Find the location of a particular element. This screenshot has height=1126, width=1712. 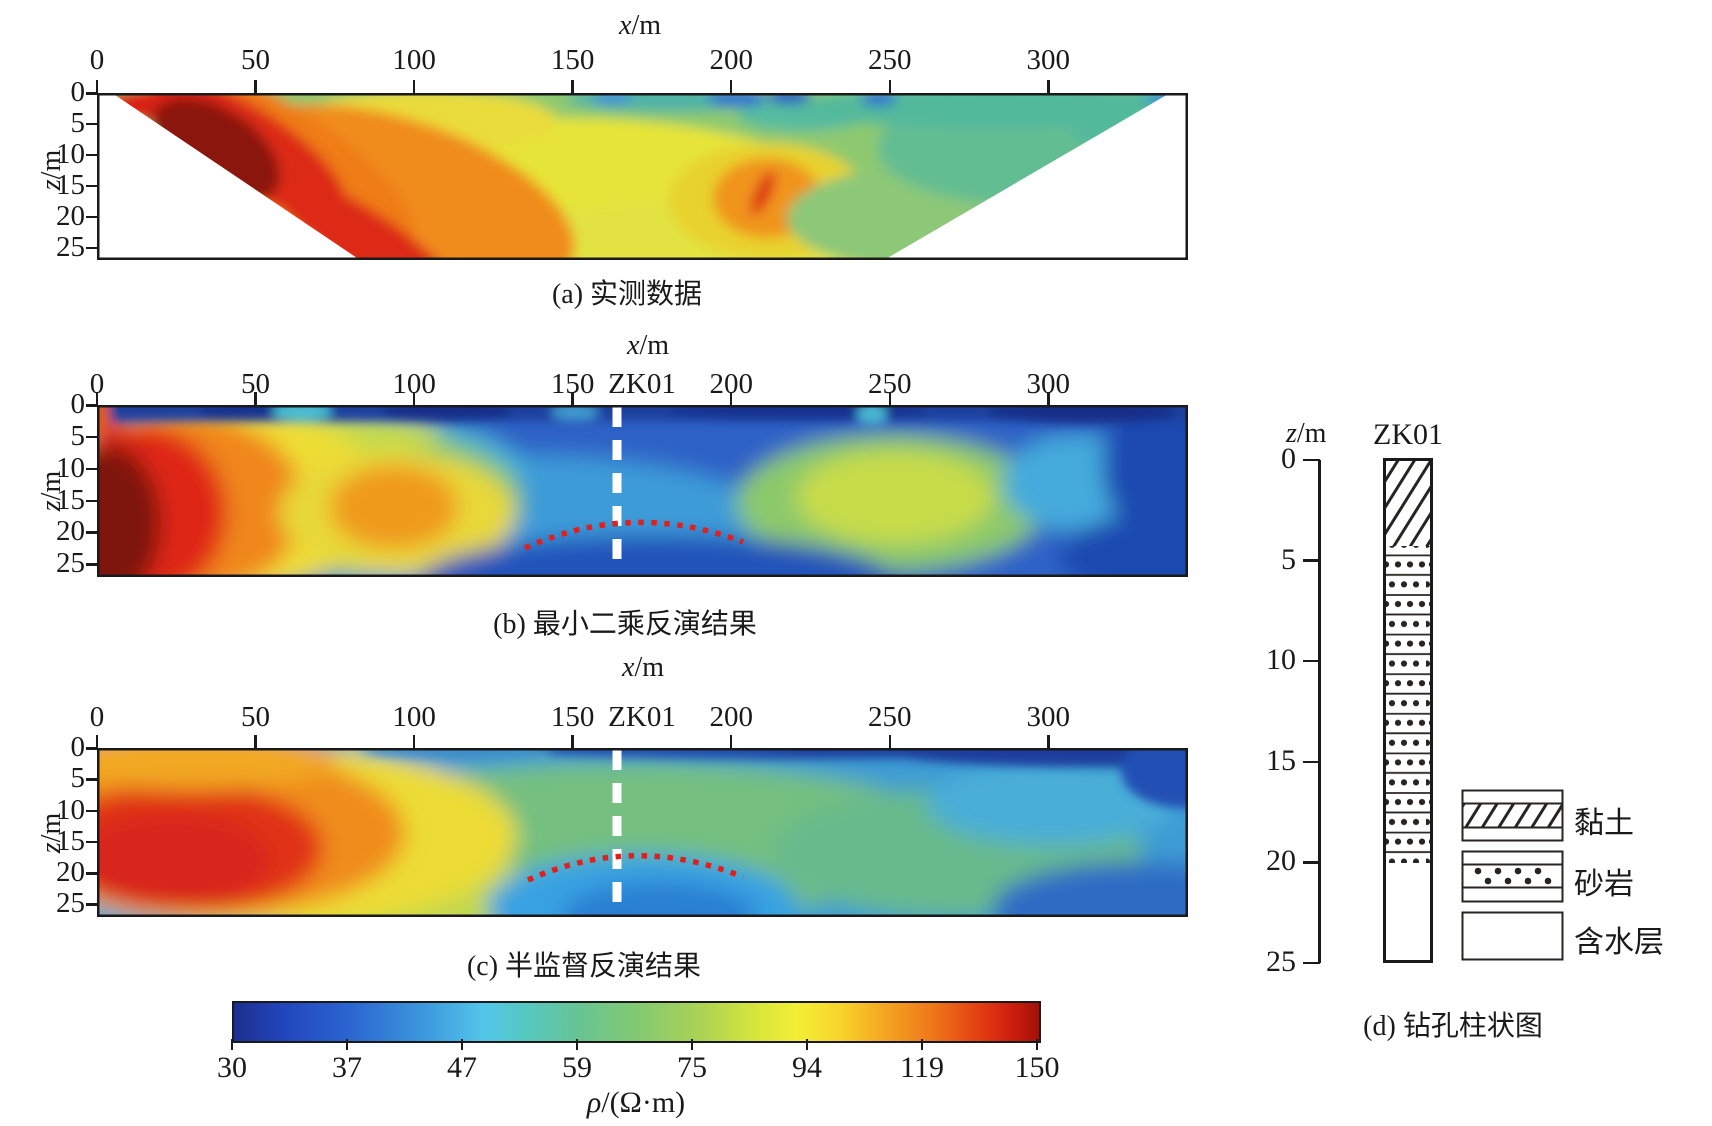

panel-a-border is located at coordinates (642, 176).